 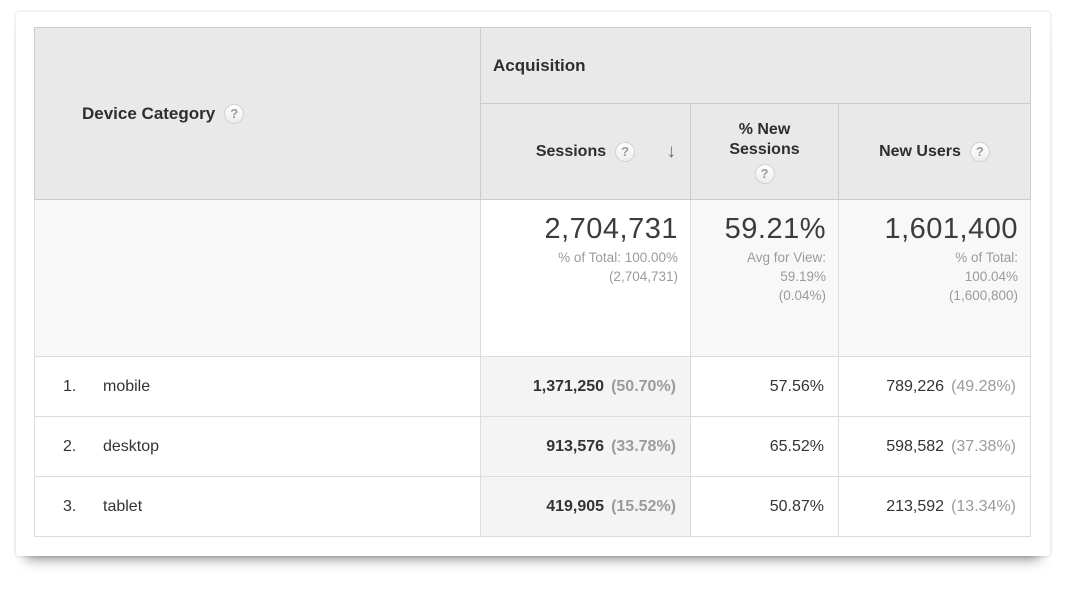 What do you see at coordinates (983, 386) in the screenshot?
I see `new-users-percent: (49.28%)` at bounding box center [983, 386].